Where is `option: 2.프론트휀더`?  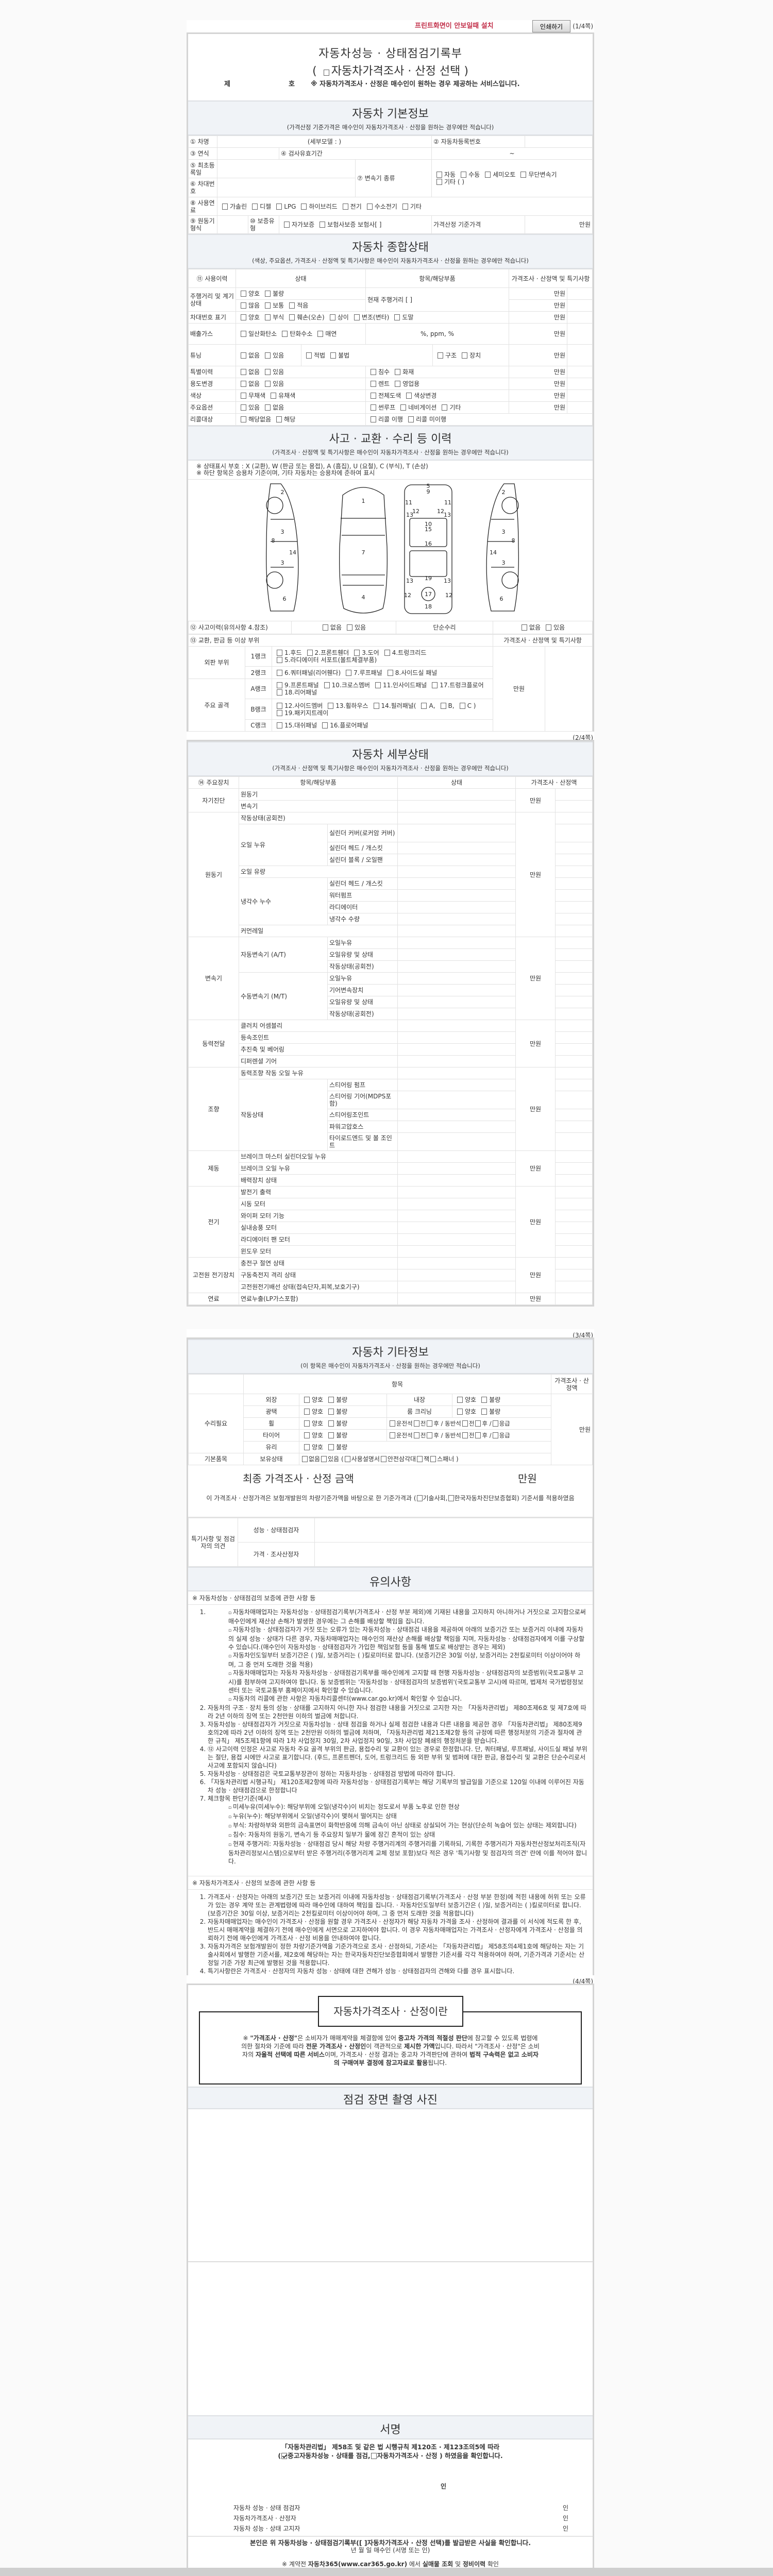 option: 2.프론트휀더 is located at coordinates (326, 652).